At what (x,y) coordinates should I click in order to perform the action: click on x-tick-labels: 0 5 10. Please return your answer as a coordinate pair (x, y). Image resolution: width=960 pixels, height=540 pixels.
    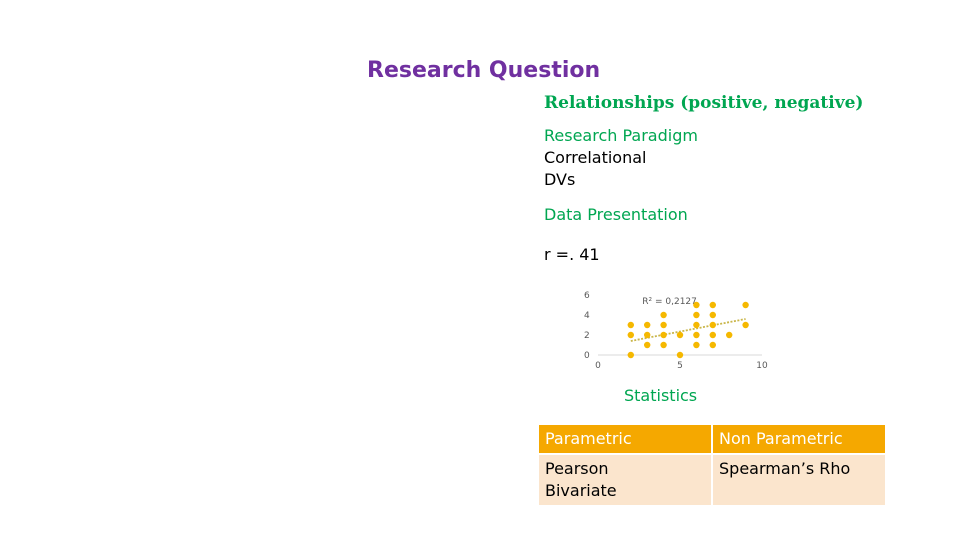
    Looking at the image, I should click on (681, 366).